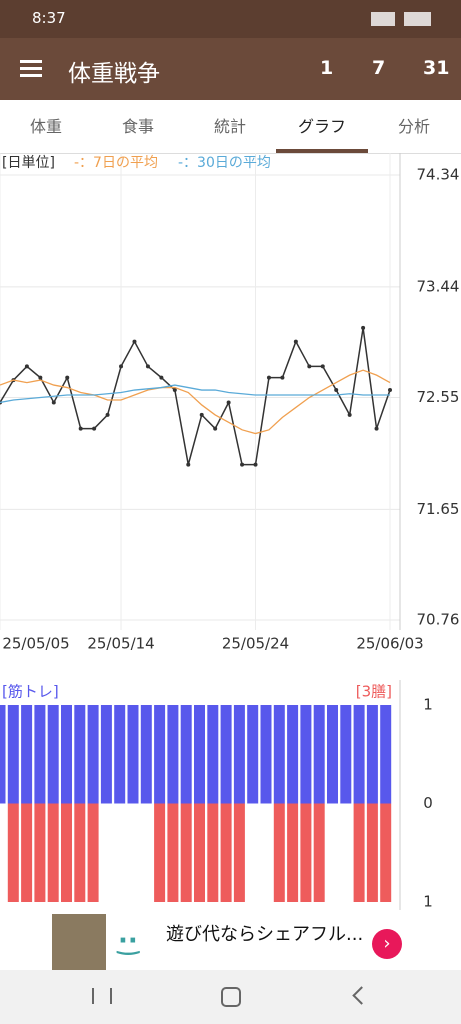 The width and height of the screenshot is (461, 1024). I want to click on y-tick-label: 74.34, so click(438, 175).